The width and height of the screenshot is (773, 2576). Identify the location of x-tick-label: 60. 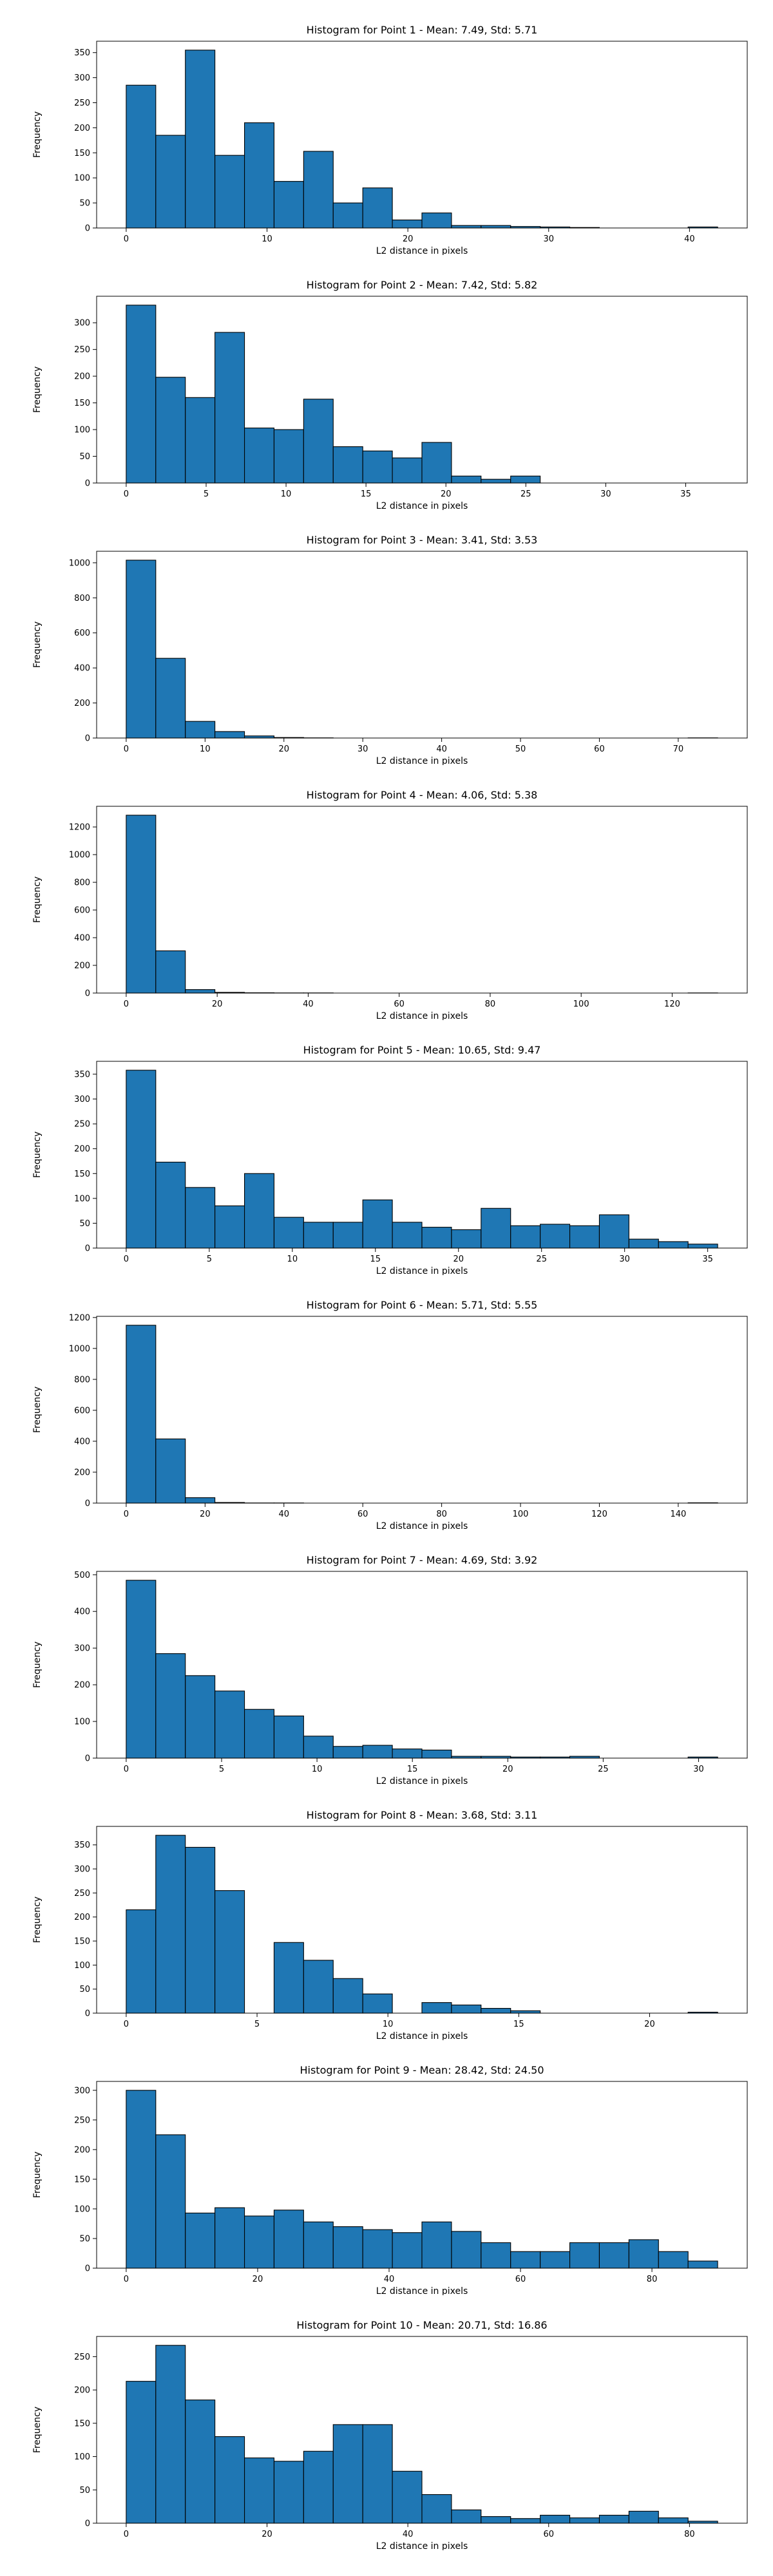
(599, 749).